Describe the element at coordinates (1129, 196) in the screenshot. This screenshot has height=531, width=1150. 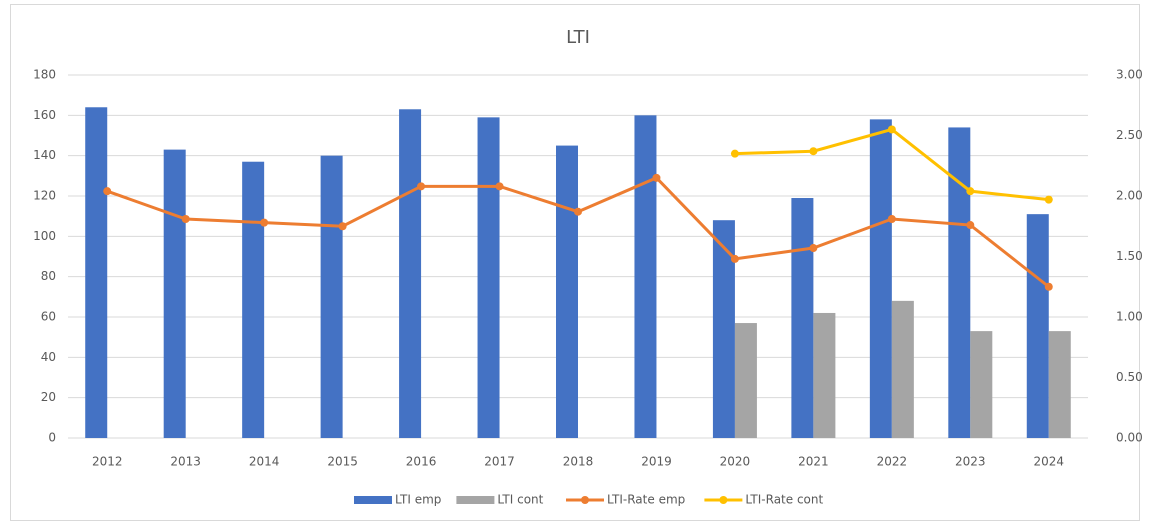
I see `y2-tick-label: 2.00` at that location.